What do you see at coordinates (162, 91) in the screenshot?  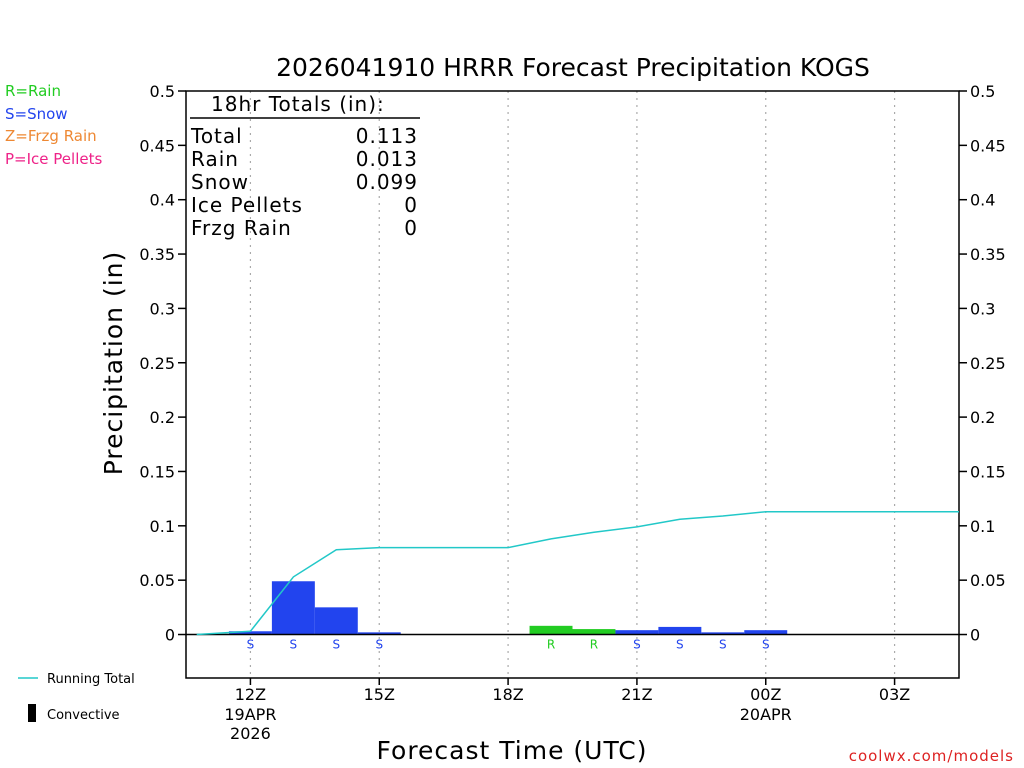 I see `y-tick-label-left: 0.5` at bounding box center [162, 91].